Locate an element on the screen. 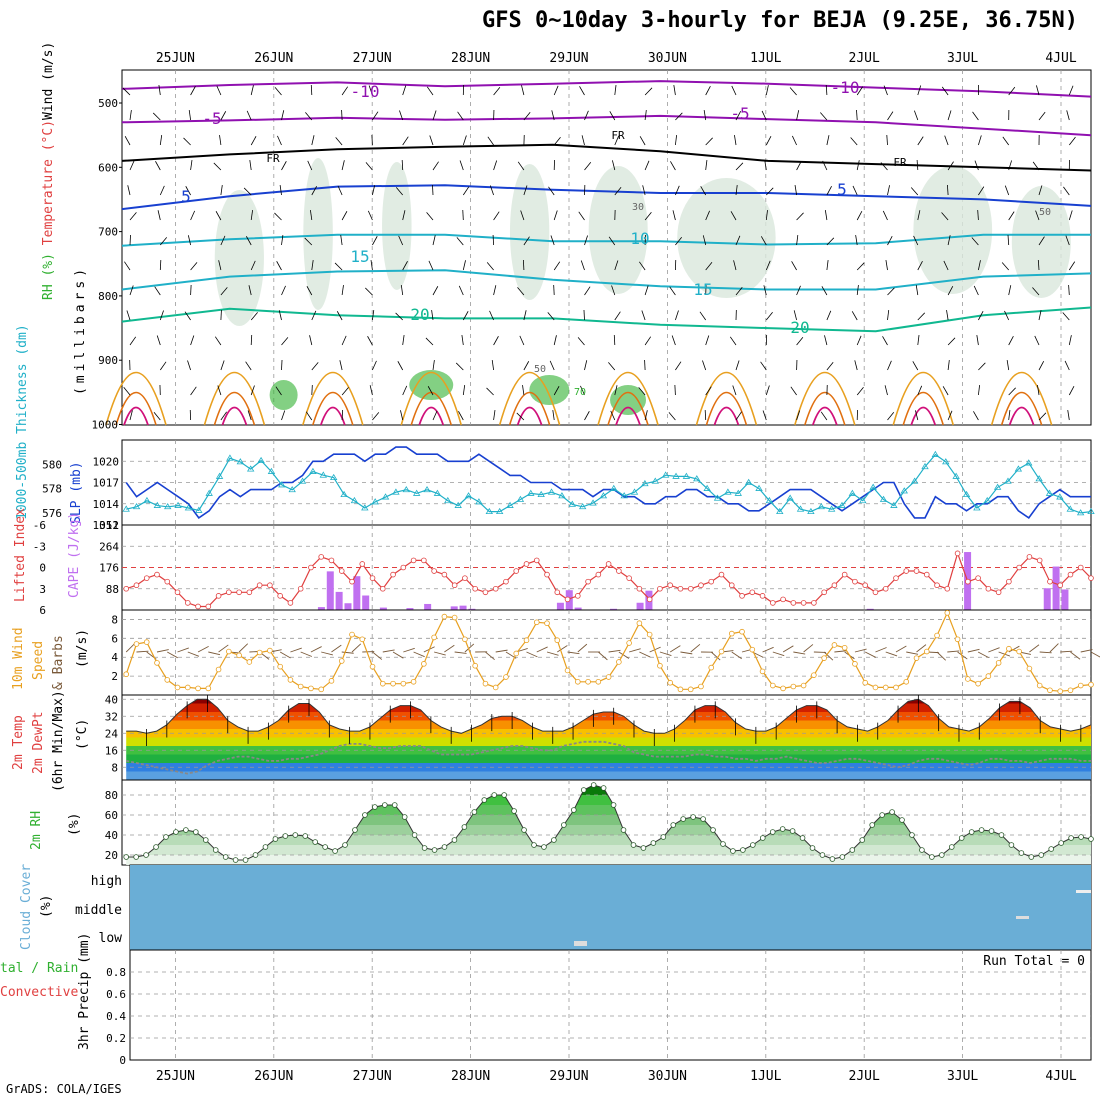  y-tick-label: 4 is located at coordinates (114, 657).